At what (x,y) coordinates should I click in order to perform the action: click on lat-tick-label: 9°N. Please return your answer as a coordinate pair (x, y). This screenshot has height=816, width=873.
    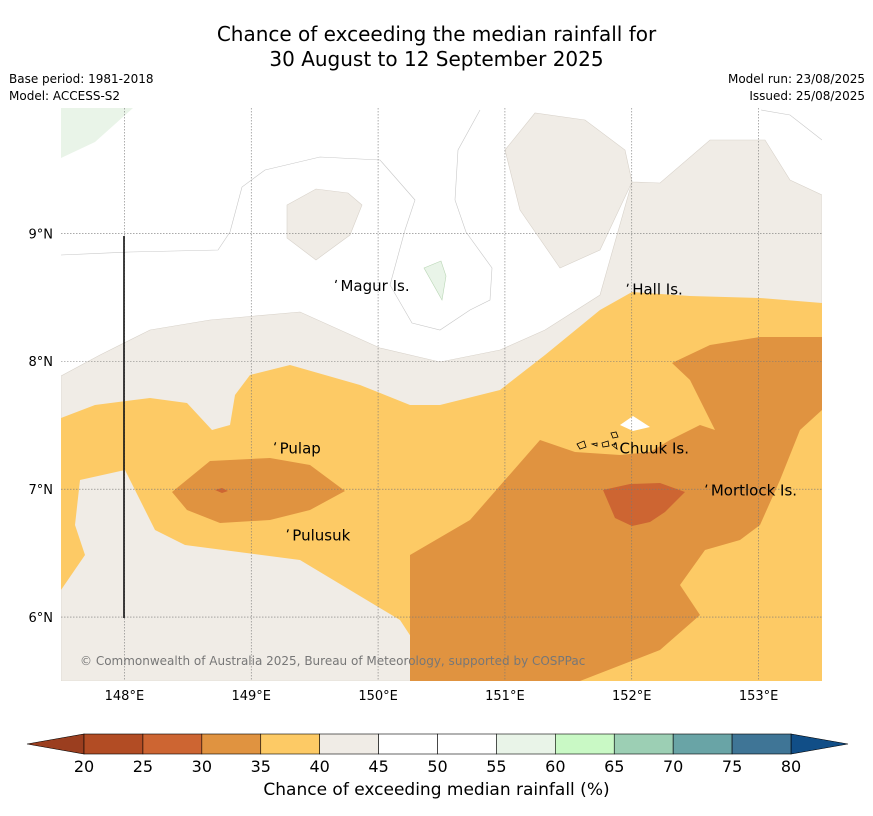
    Looking at the image, I should click on (41, 234).